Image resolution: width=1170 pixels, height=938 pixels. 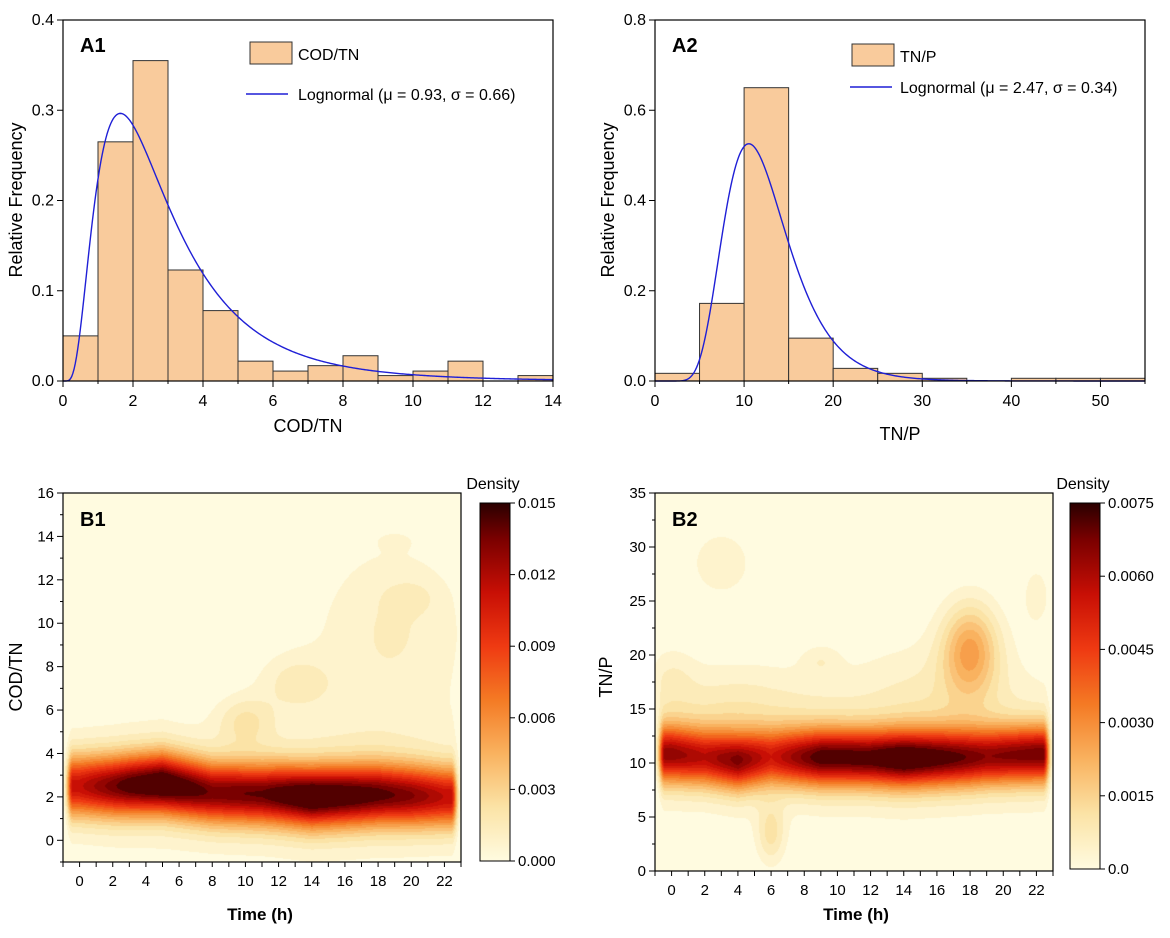 I want to click on B2-colorbar-label: 0.0, so click(x=1118, y=869).